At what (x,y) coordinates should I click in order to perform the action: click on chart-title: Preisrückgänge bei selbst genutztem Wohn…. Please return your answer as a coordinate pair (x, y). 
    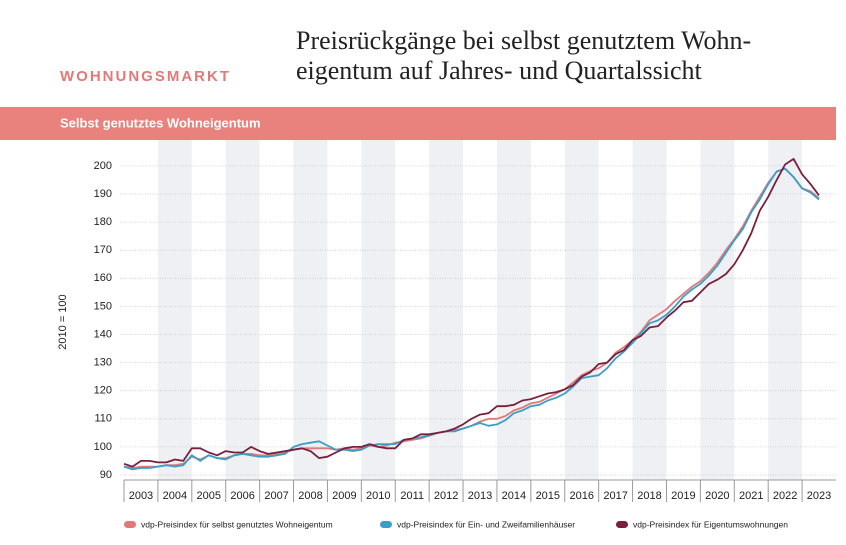
    Looking at the image, I should click on (523, 40).